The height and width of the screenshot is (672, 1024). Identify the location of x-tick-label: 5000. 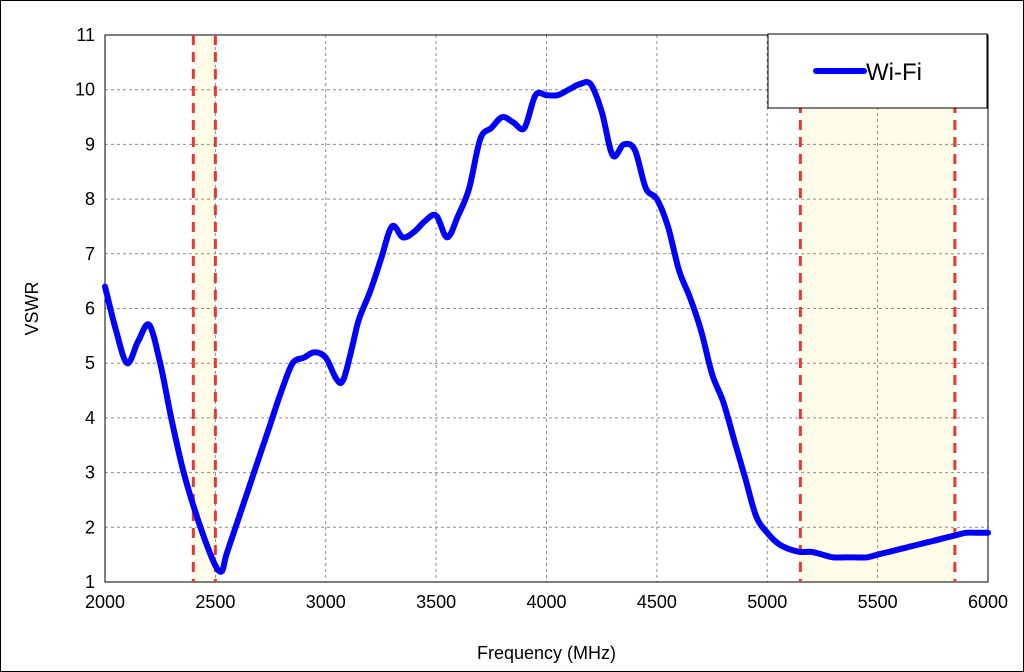
(767, 602).